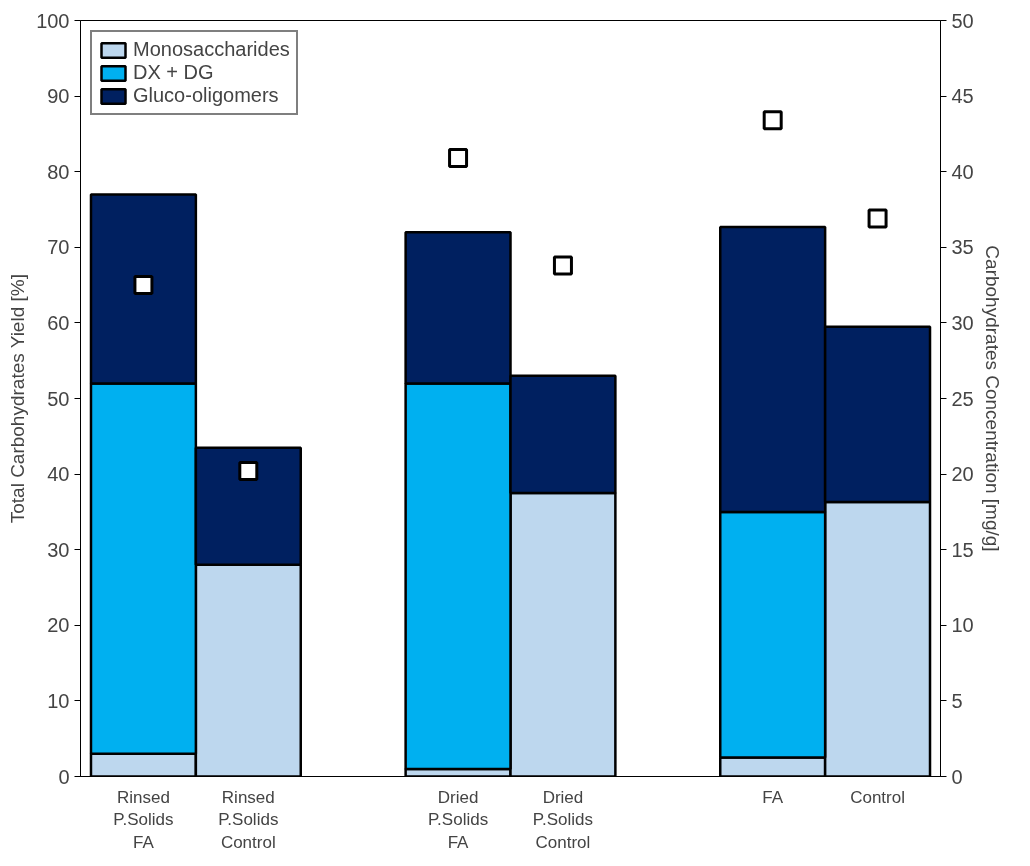 This screenshot has height=866, width=1030. Describe the element at coordinates (58, 322) in the screenshot. I see `y-tick-label: 60` at that location.